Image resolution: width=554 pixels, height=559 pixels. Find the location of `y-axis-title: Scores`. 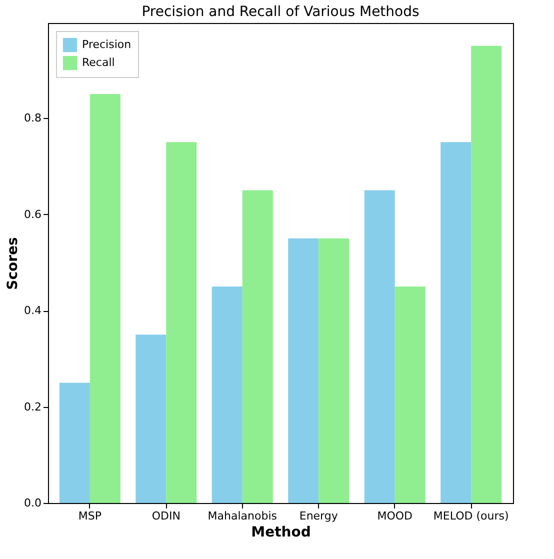

y-axis-title: Scores is located at coordinates (13, 263).